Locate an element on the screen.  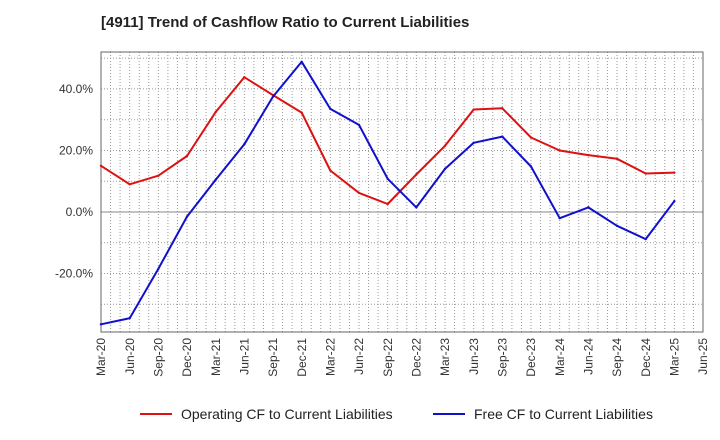
x-tick-label: Mar-20 is located at coordinates (101, 357).